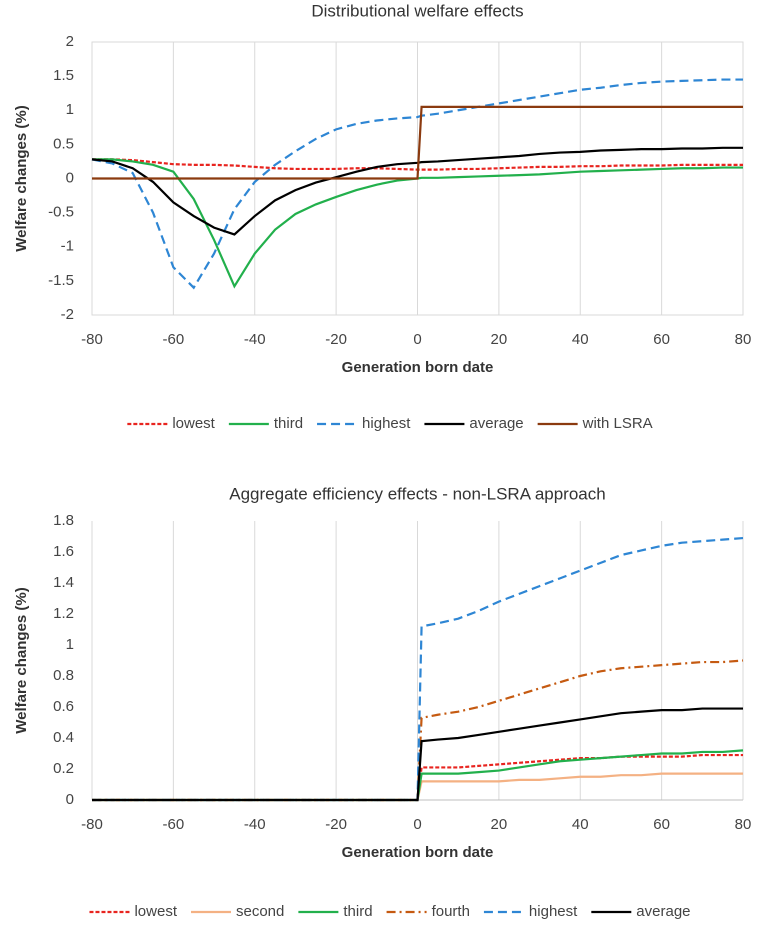 The image size is (780, 926). What do you see at coordinates (417, 10) in the screenshot?
I see `chart-title: Distributional welfare effects` at bounding box center [417, 10].